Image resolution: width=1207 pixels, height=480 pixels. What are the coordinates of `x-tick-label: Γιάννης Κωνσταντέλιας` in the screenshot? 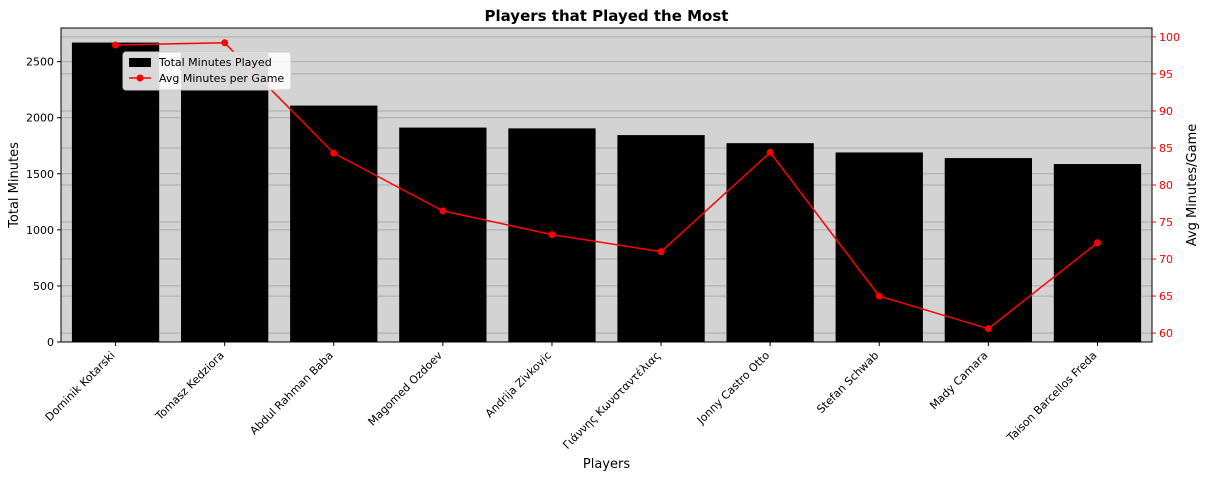 It's located at (611, 400).